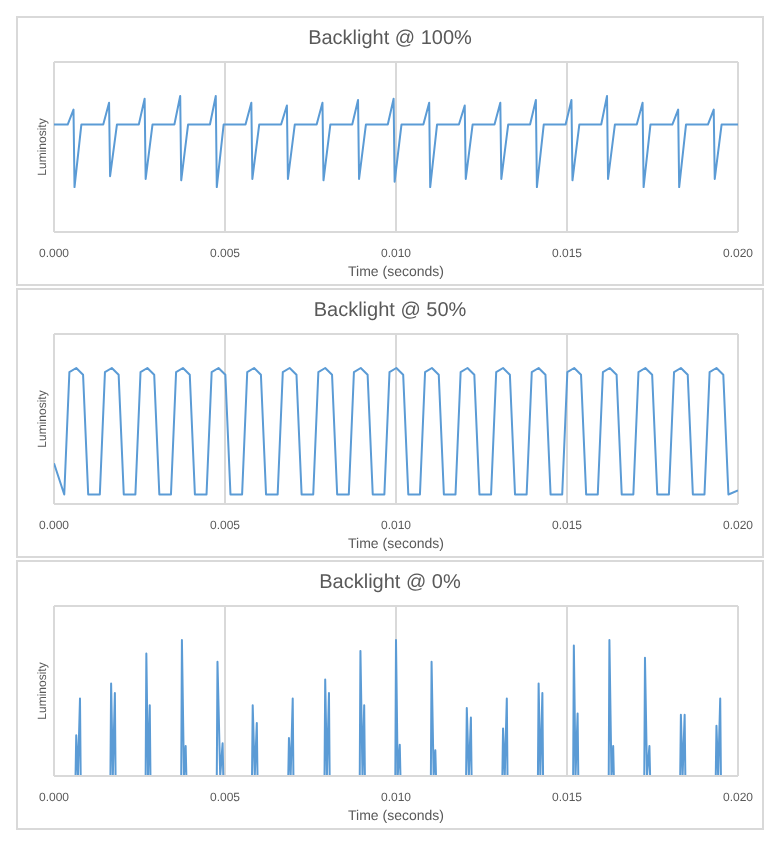  Describe the element at coordinates (390, 311) in the screenshot. I see `chart-title: Backlight @ 50%` at that location.